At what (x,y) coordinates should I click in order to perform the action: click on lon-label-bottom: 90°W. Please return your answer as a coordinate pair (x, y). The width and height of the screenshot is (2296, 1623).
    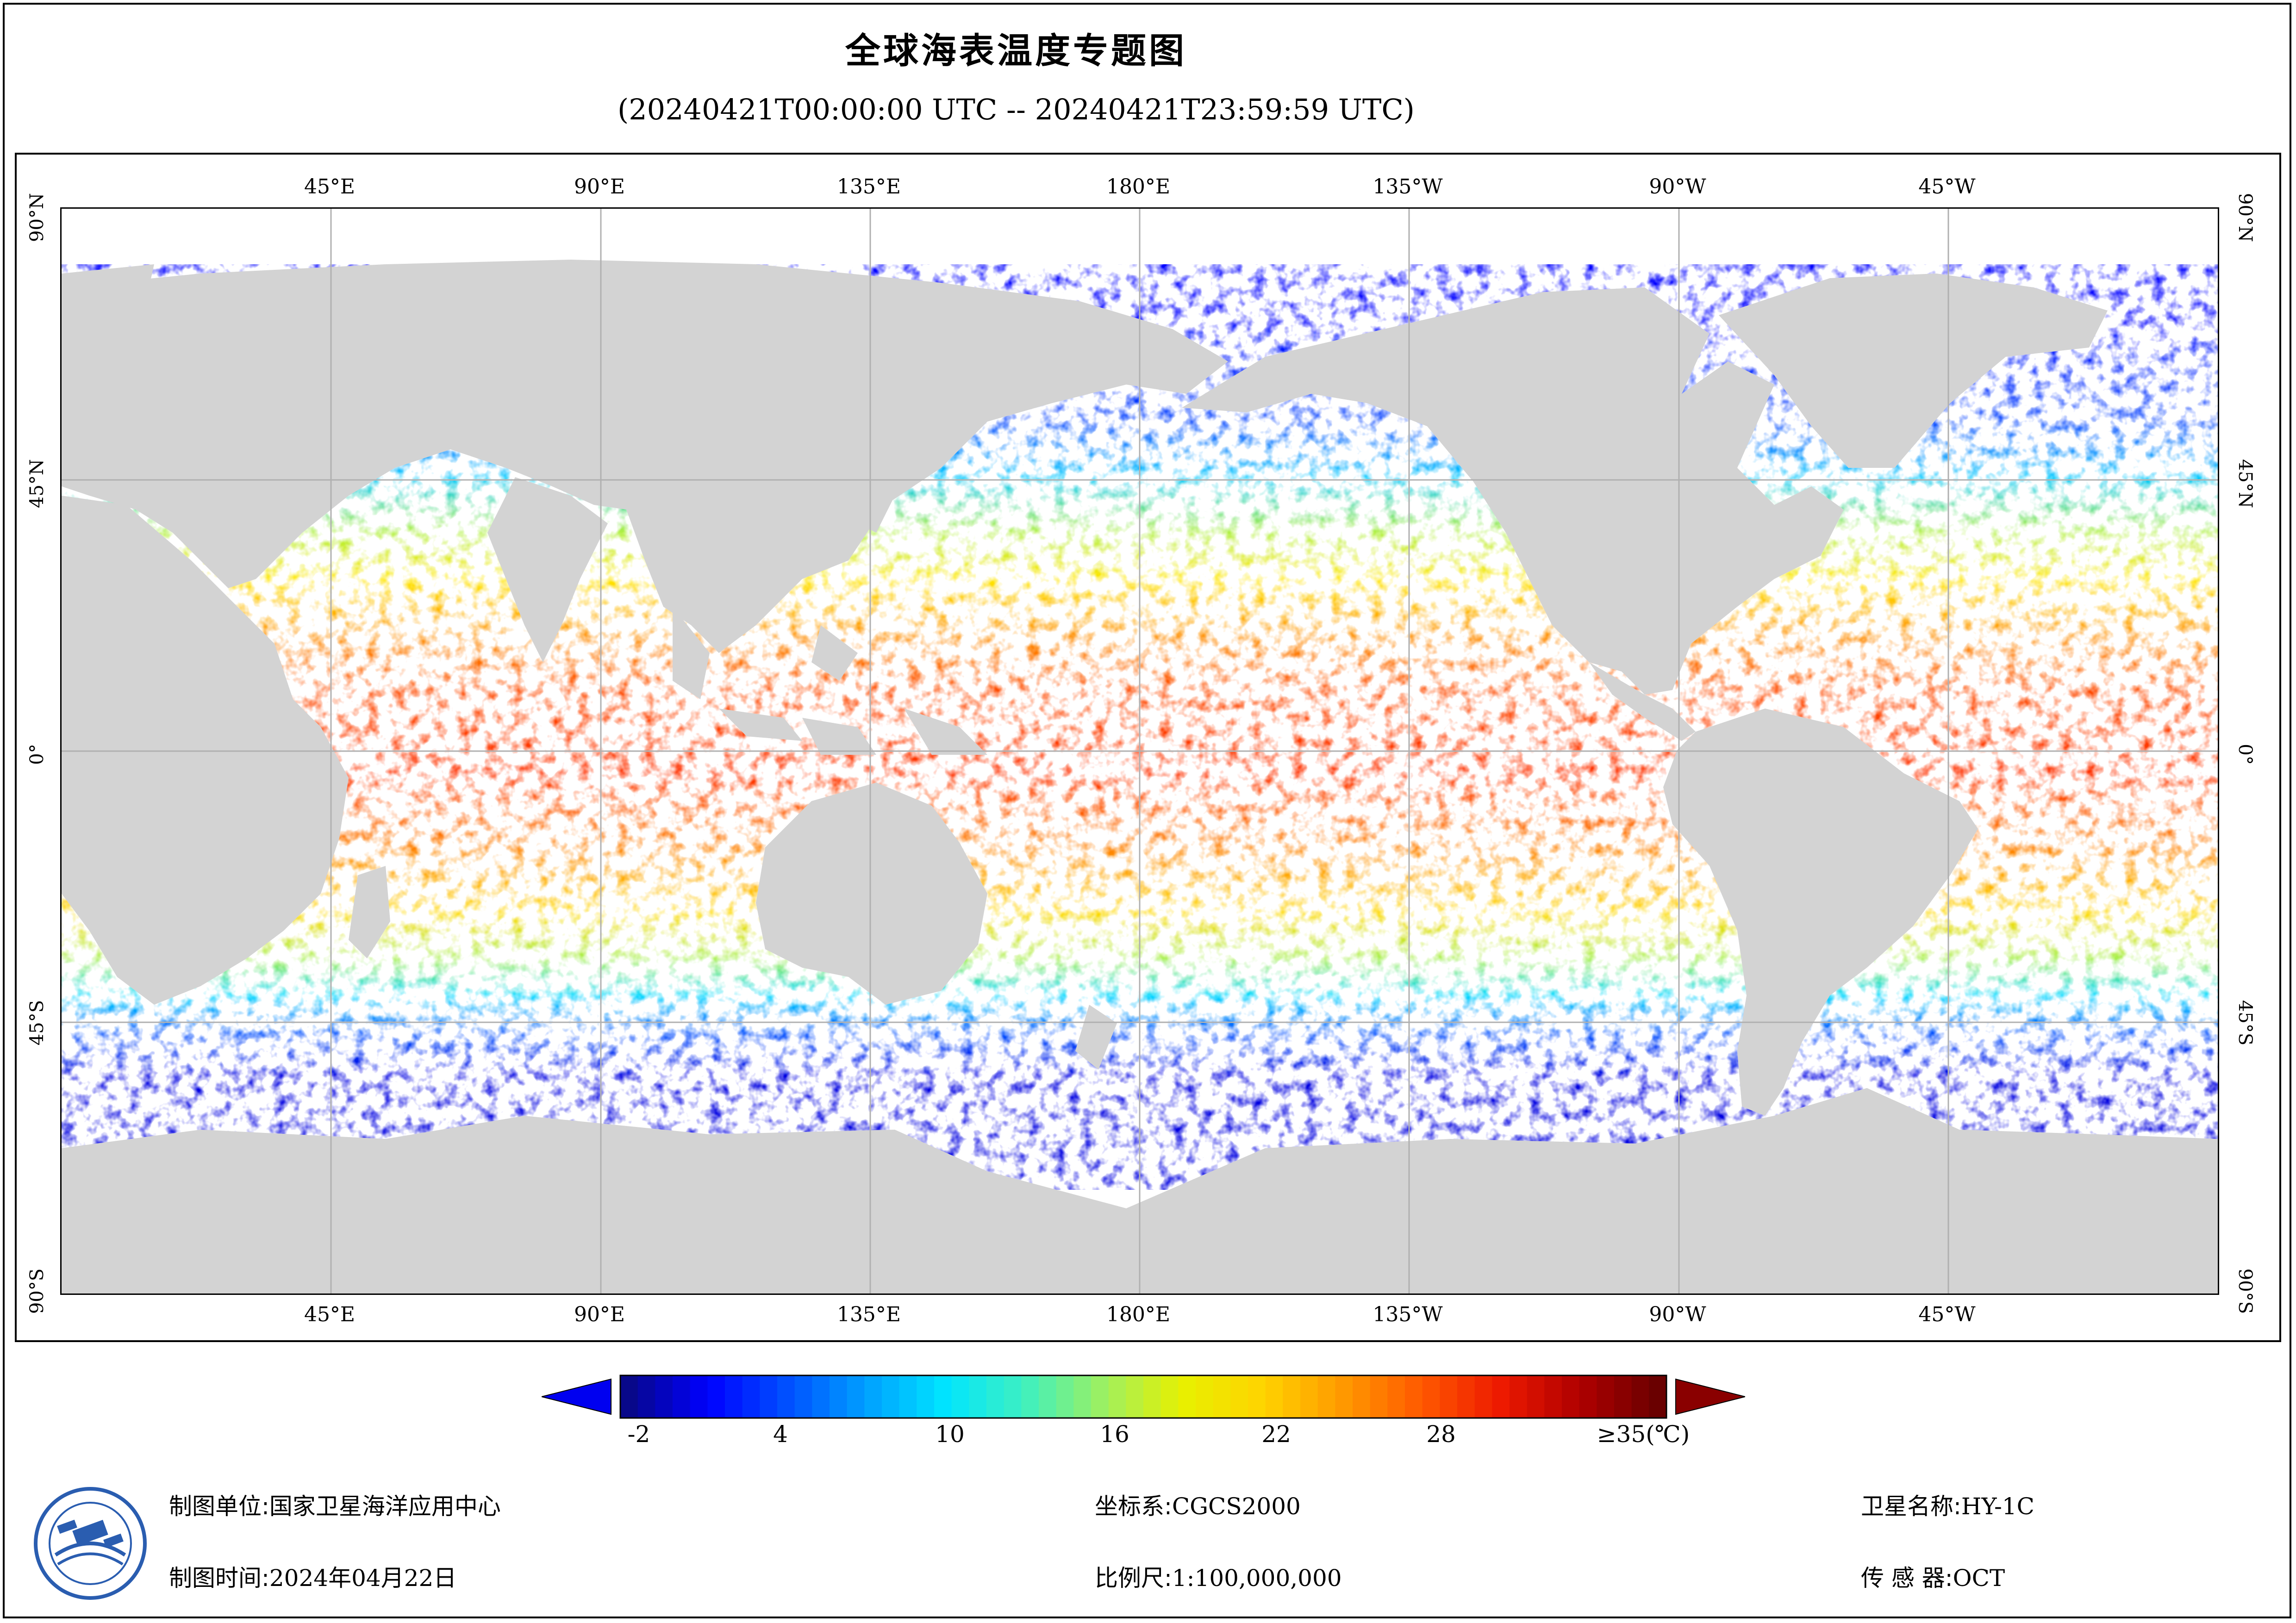
    Looking at the image, I should click on (1677, 1314).